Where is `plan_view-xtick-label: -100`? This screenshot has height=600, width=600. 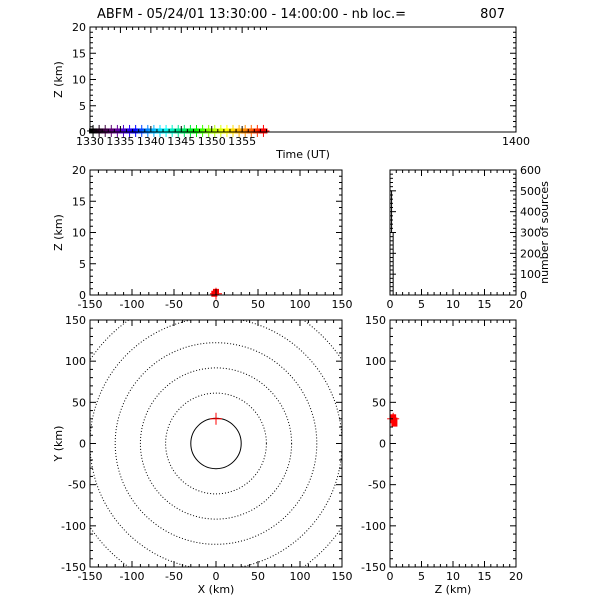 plan_view-xtick-label: -100 is located at coordinates (132, 576).